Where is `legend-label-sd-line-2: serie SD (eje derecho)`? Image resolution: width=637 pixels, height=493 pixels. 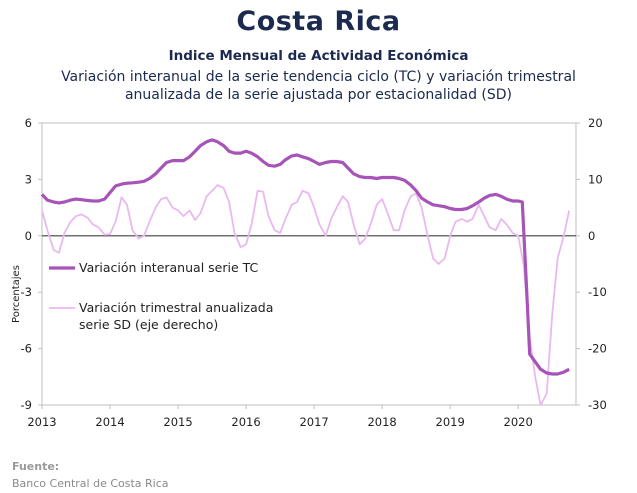 legend-label-sd-line-2: serie SD (eje derecho) is located at coordinates (148, 324).